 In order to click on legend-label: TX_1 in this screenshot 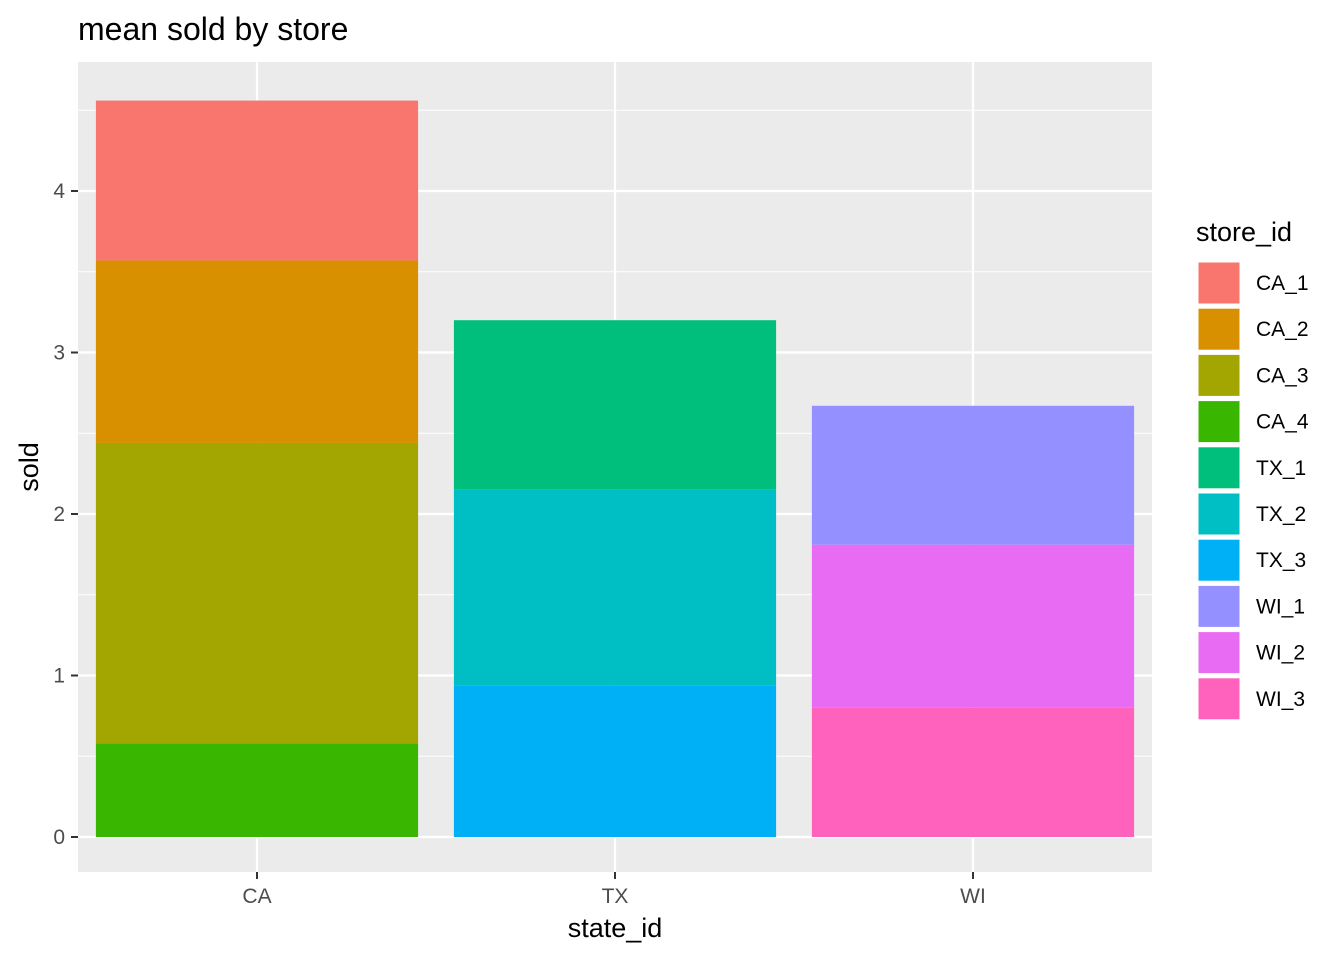, I will do `click(1281, 468)`.